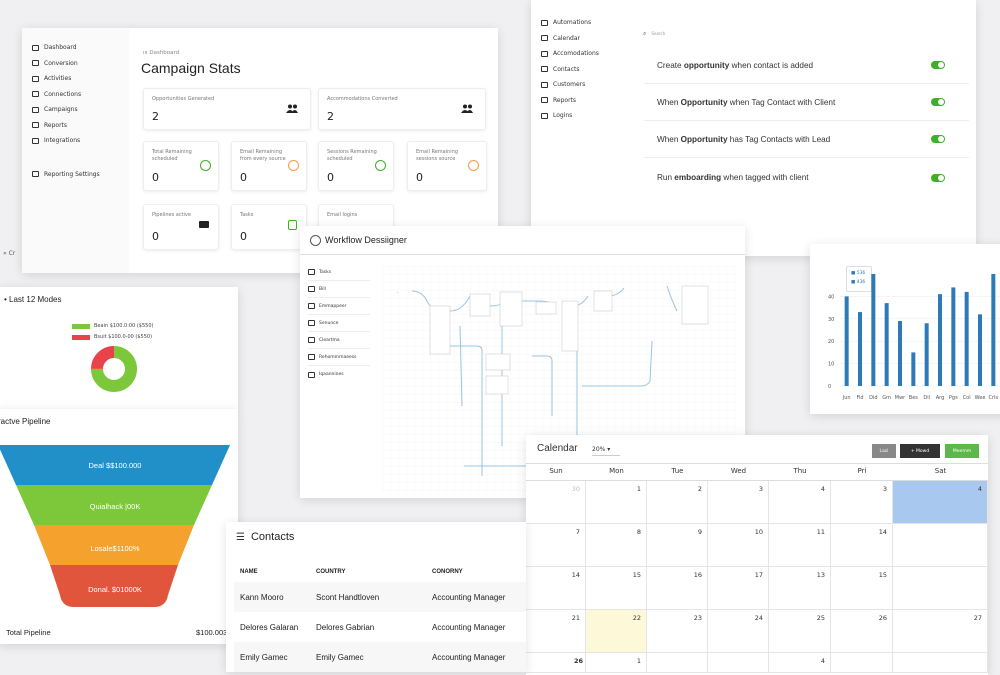 Image resolution: width=1000 pixels, height=675 pixels. What do you see at coordinates (616, 631) in the screenshot?
I see `calendar-day-cell: 22` at bounding box center [616, 631].